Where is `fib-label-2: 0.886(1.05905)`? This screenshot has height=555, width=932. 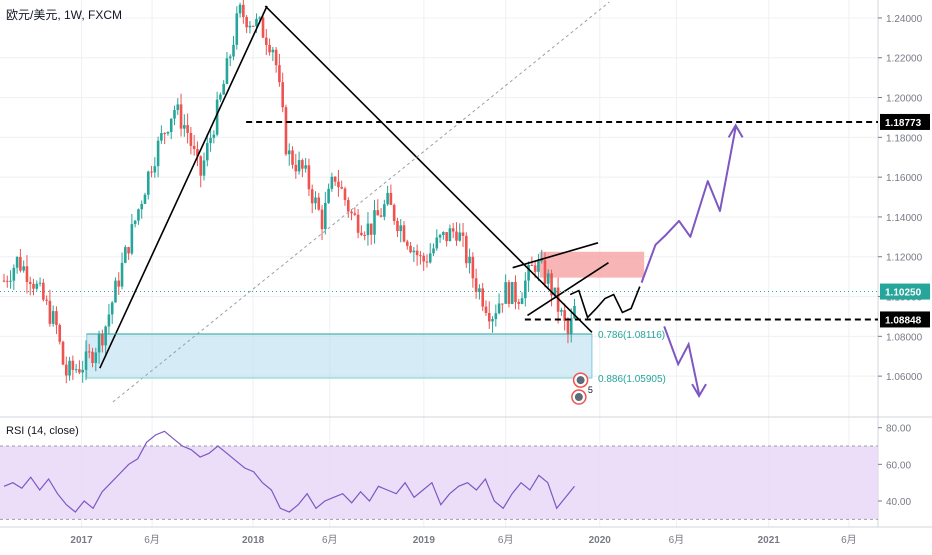 fib-label-2: 0.886(1.05905) is located at coordinates (632, 379).